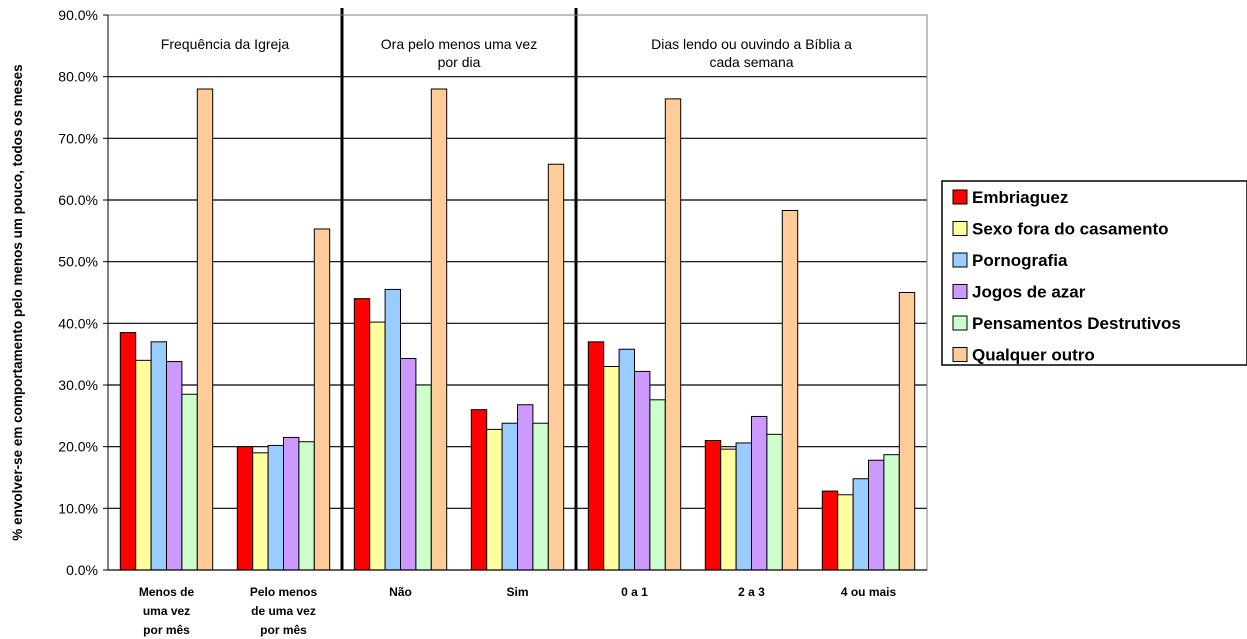  I want to click on x-tick-label: uma vez, so click(166, 611).